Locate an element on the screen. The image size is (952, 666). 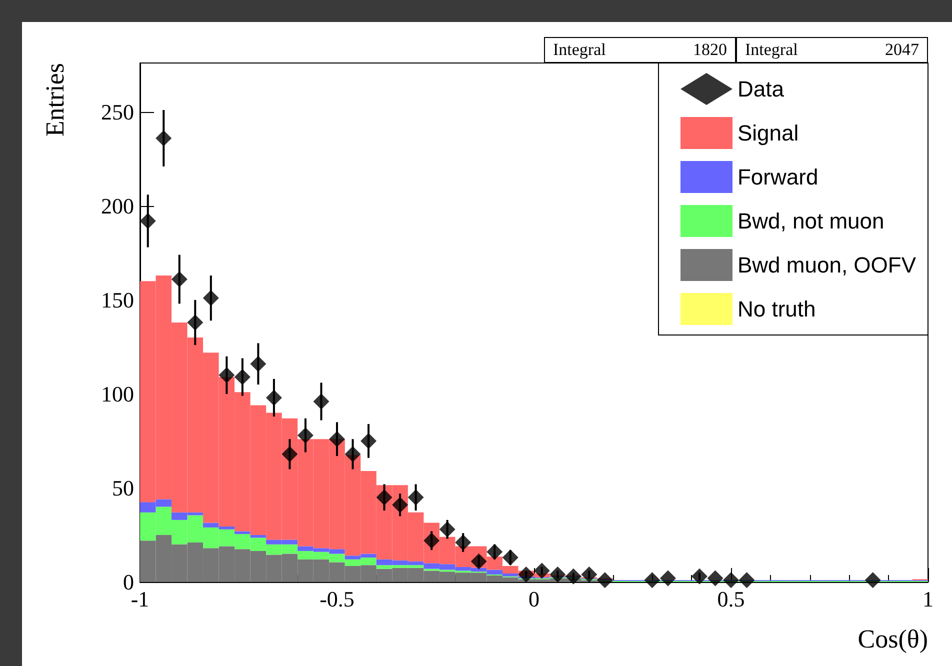
x-tick-label: 0 is located at coordinates (534, 599).